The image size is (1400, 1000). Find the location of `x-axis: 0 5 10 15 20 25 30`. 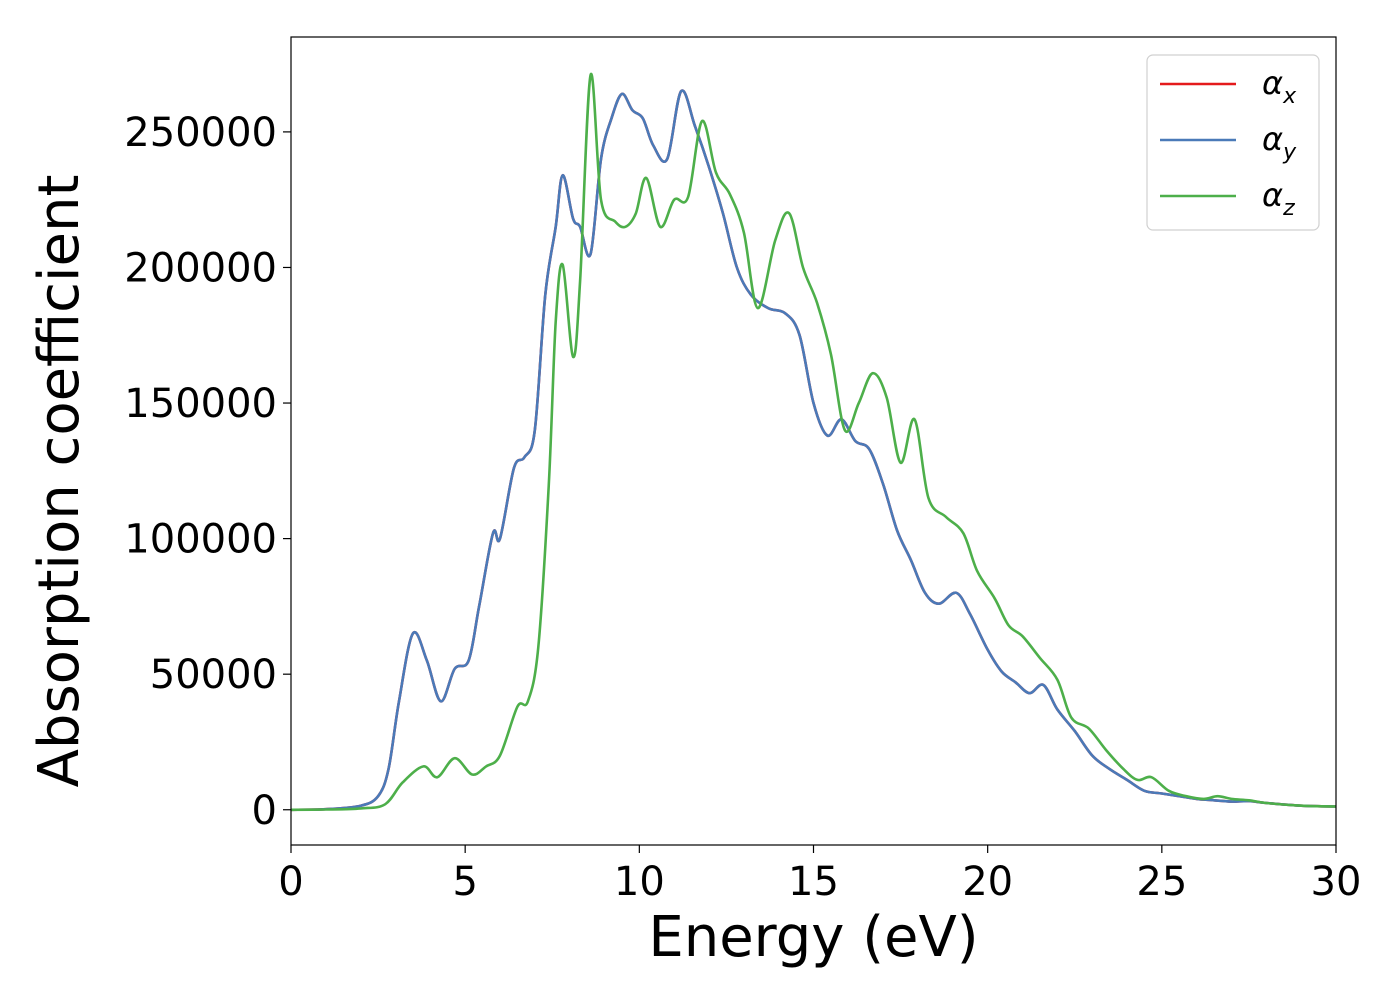

x-axis: 0 5 10 15 20 25 30 is located at coordinates (819, 875).